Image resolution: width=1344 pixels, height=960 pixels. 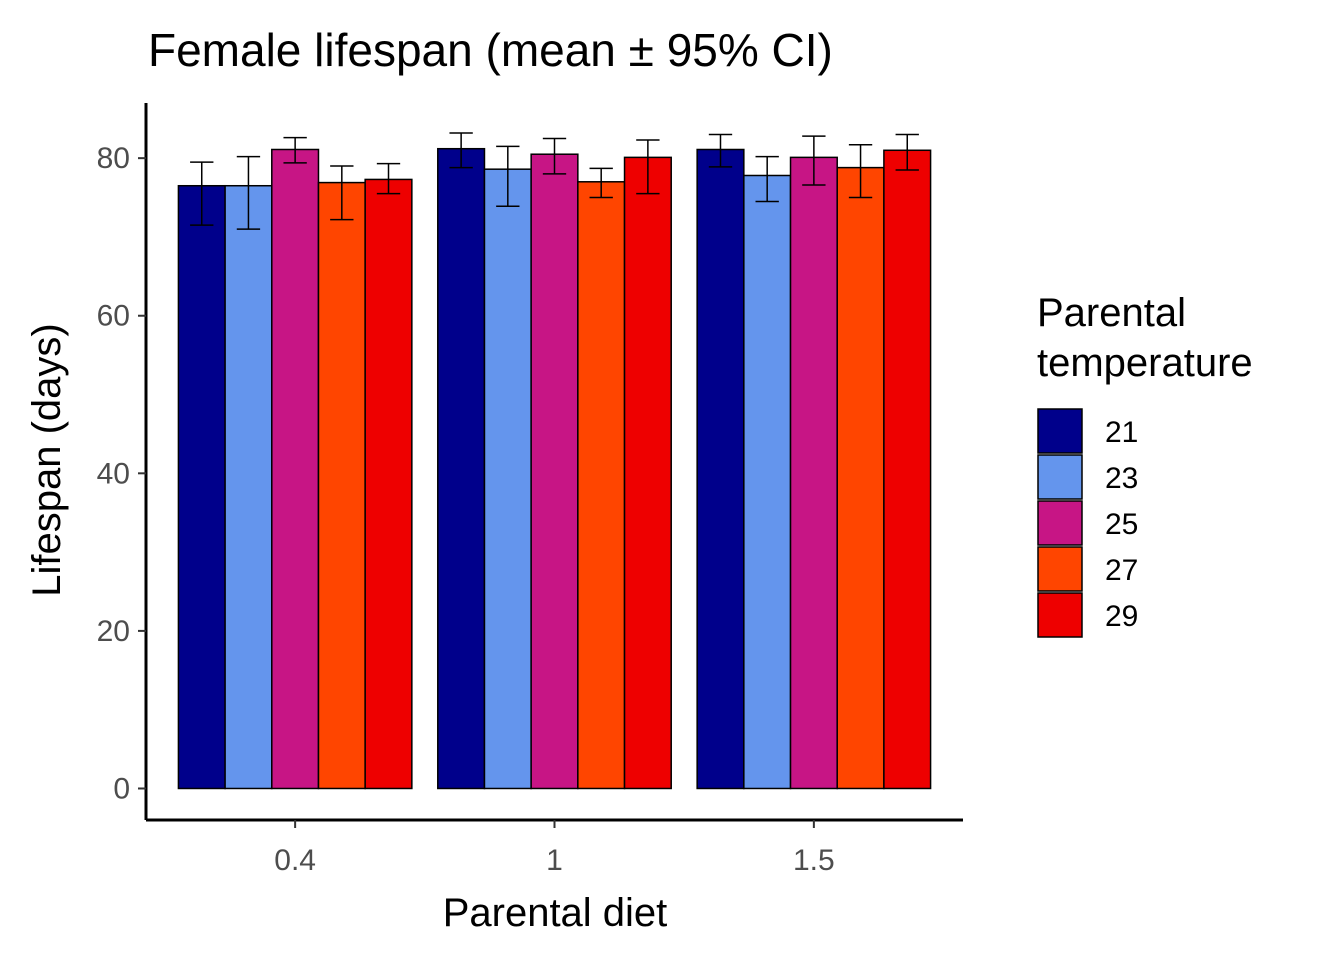 What do you see at coordinates (907, 469) in the screenshot?
I see `bar-1.5-29` at bounding box center [907, 469].